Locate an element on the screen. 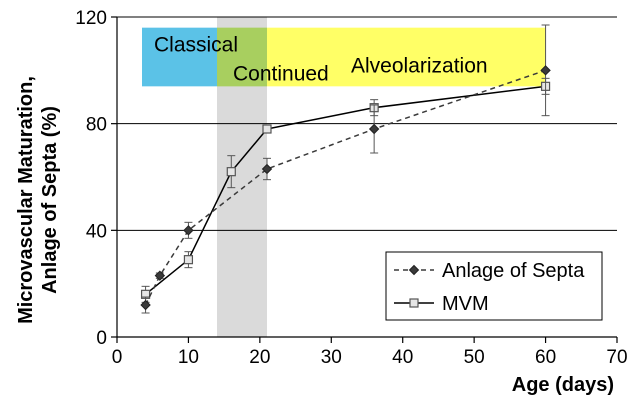  phase-band-continued-overlay is located at coordinates (242, 57).